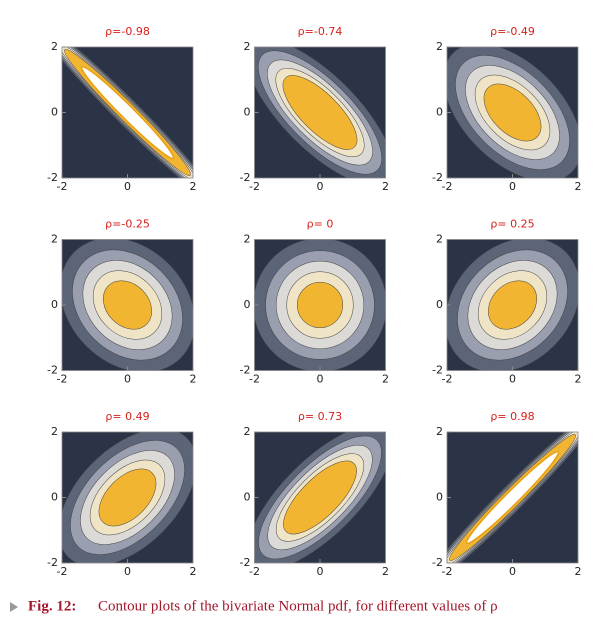  Describe the element at coordinates (127, 31) in the screenshot. I see `chart-title: ρ=-0.98` at that location.